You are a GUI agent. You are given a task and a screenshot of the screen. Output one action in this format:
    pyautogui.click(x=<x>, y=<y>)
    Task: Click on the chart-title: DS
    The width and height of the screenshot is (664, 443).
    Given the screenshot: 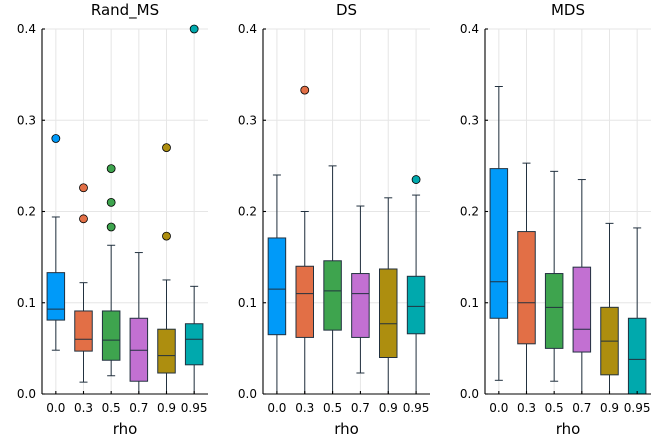 What is the action you would take?
    pyautogui.click(x=346, y=10)
    